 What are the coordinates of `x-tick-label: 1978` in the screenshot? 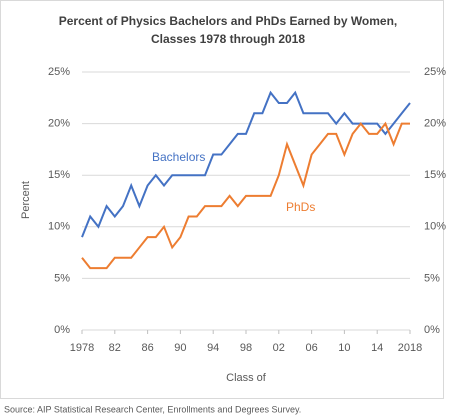 It's located at (82, 348).